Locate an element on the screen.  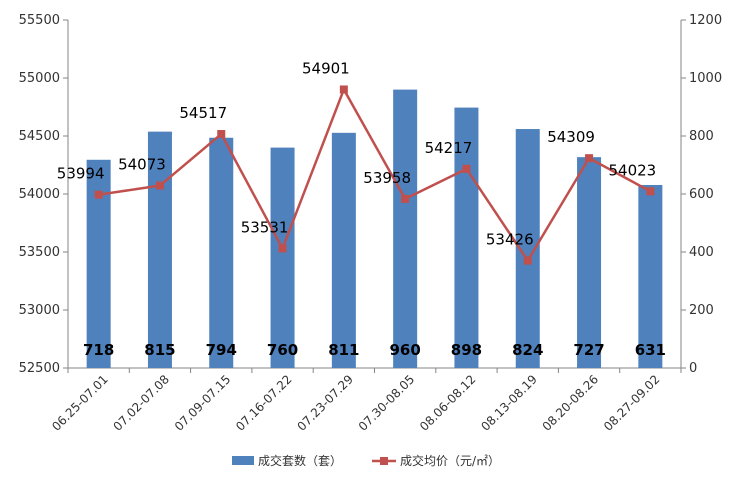
y-left-tick-label: 53500 is located at coordinates (39, 252).